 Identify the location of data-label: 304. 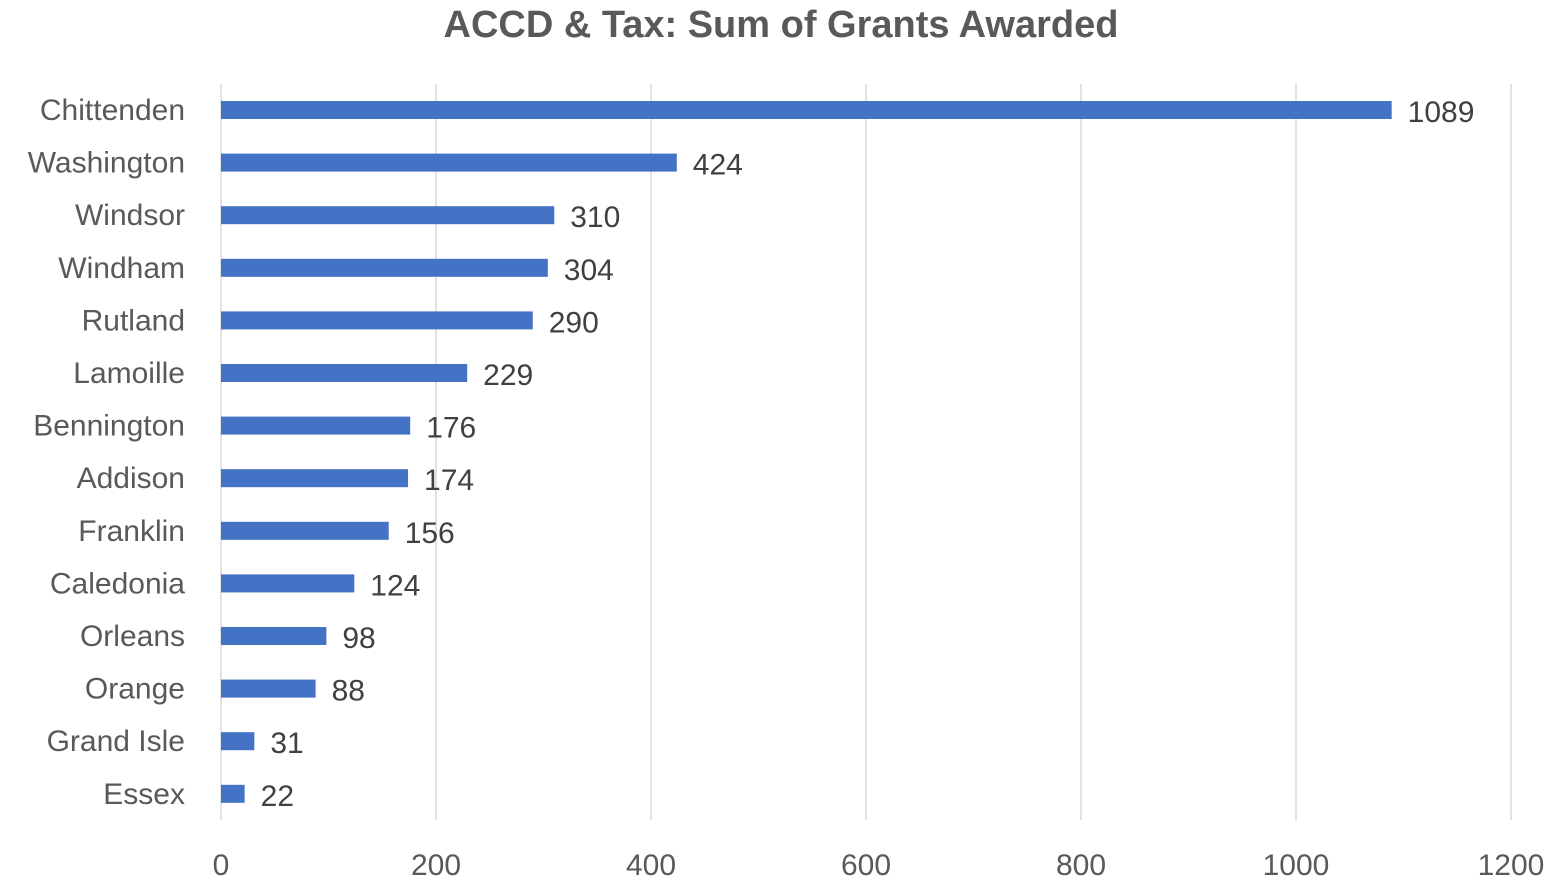
(589, 270).